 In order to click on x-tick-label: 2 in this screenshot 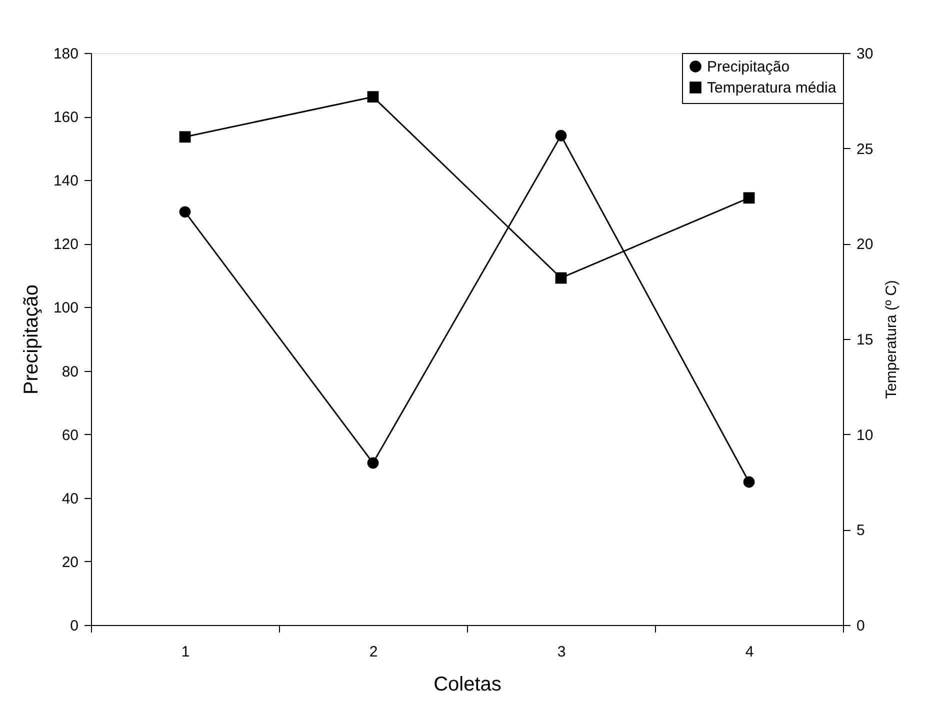, I will do `click(373, 652)`.